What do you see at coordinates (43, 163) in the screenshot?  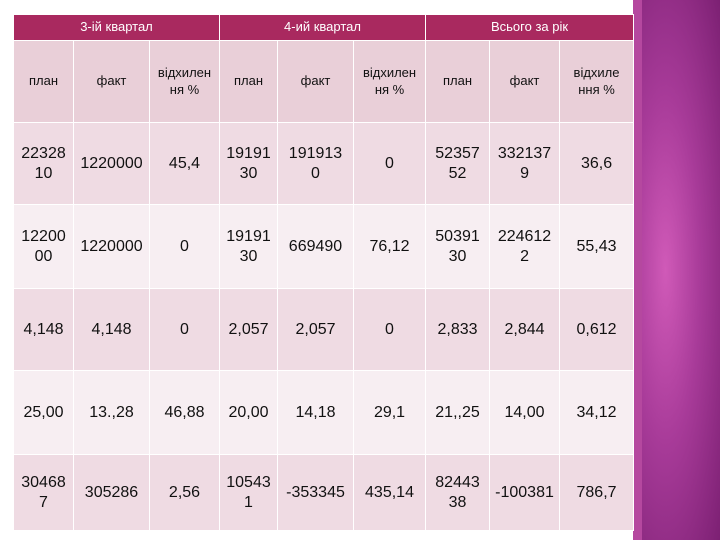 I see `table-cell: 22328 10` at bounding box center [43, 163].